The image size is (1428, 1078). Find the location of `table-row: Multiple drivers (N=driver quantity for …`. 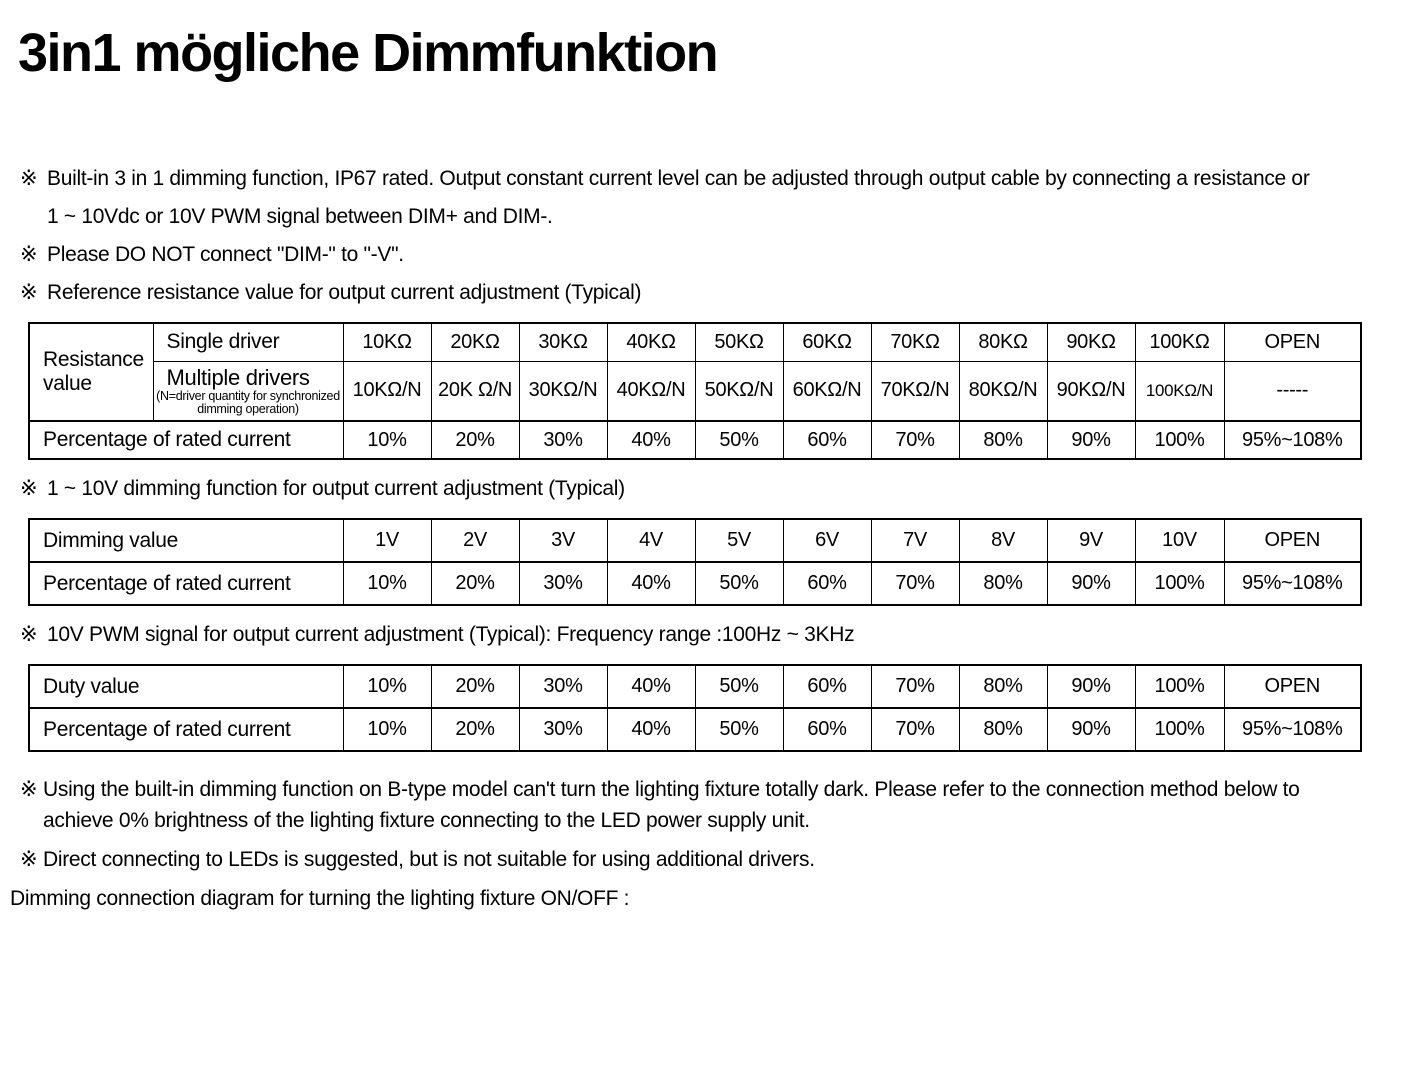

table-row: Multiple drivers (N=driver quantity for … is located at coordinates (695, 391).